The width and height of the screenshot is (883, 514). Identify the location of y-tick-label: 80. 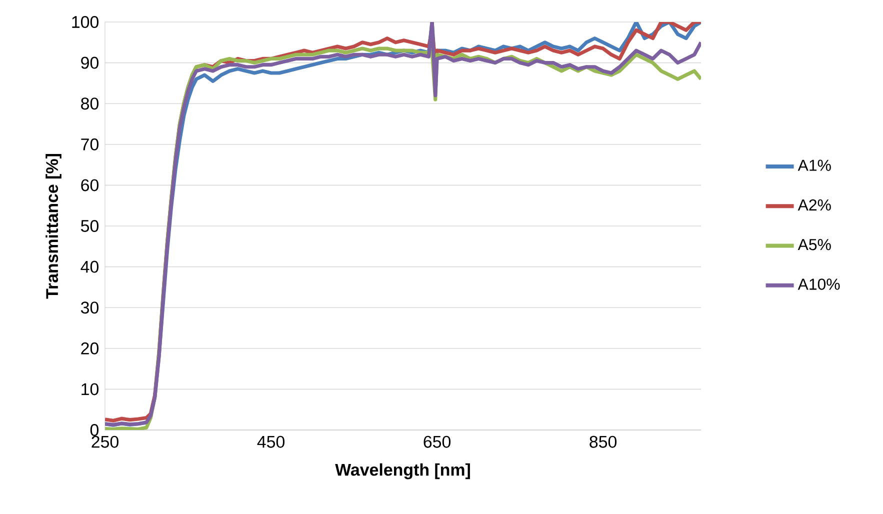
(89, 104).